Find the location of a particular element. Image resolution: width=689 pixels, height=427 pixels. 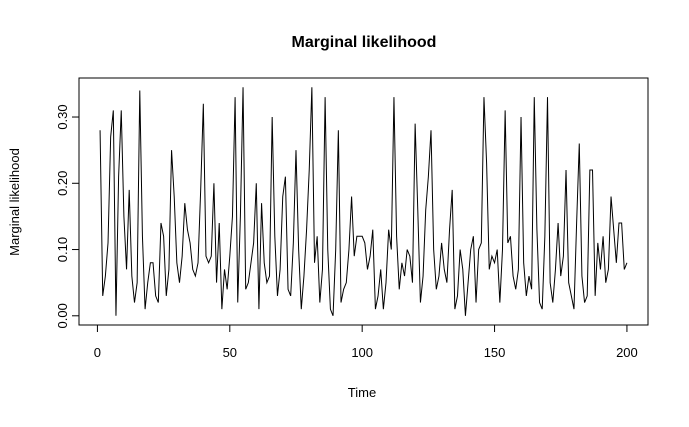

y-tick-label: 0.10 is located at coordinates (62, 249).